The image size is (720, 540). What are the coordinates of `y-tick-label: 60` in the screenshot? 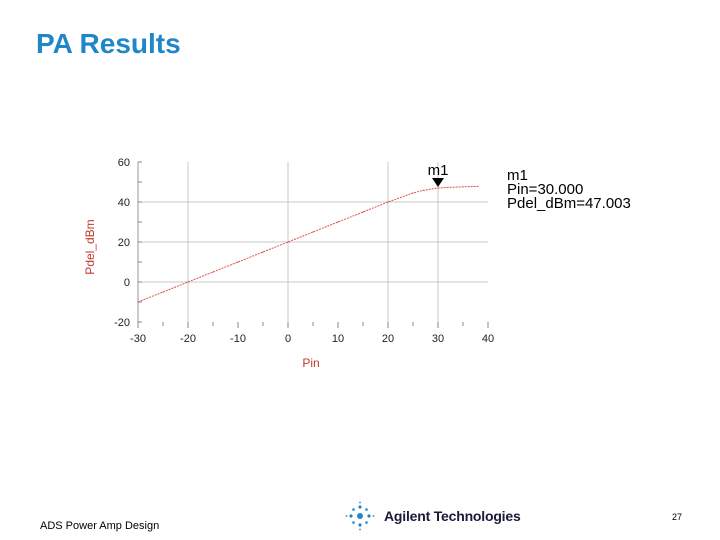 It's located at (124, 163).